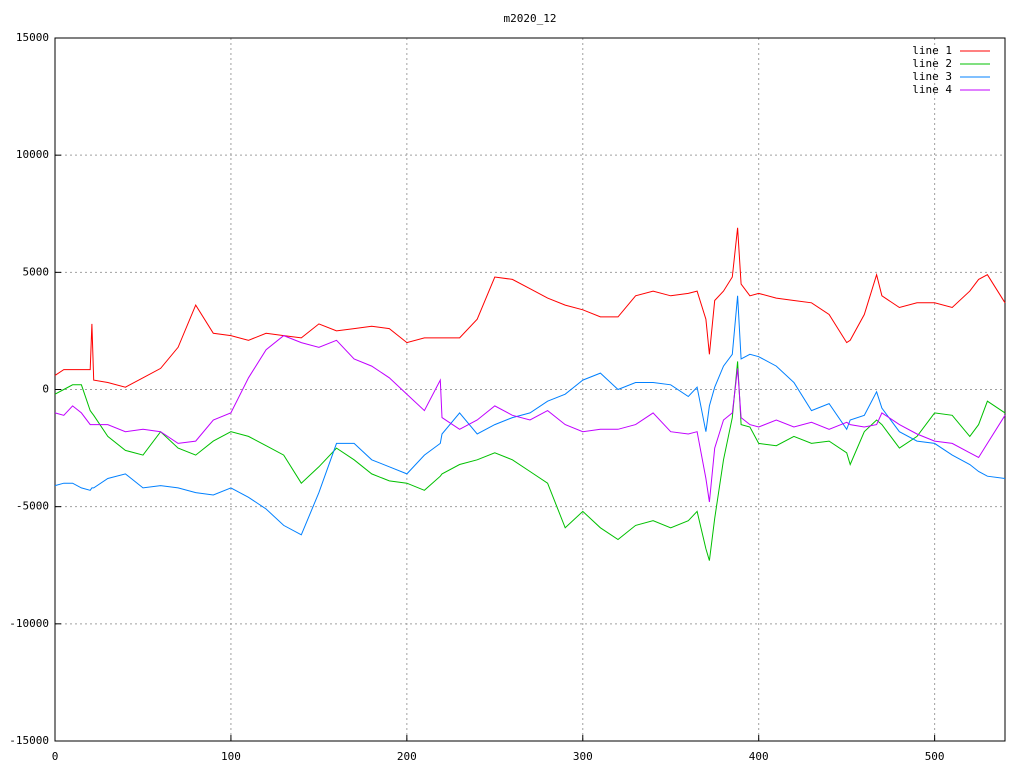 The image size is (1024, 768). I want to click on y-tick-label: 15000, so click(32, 37).